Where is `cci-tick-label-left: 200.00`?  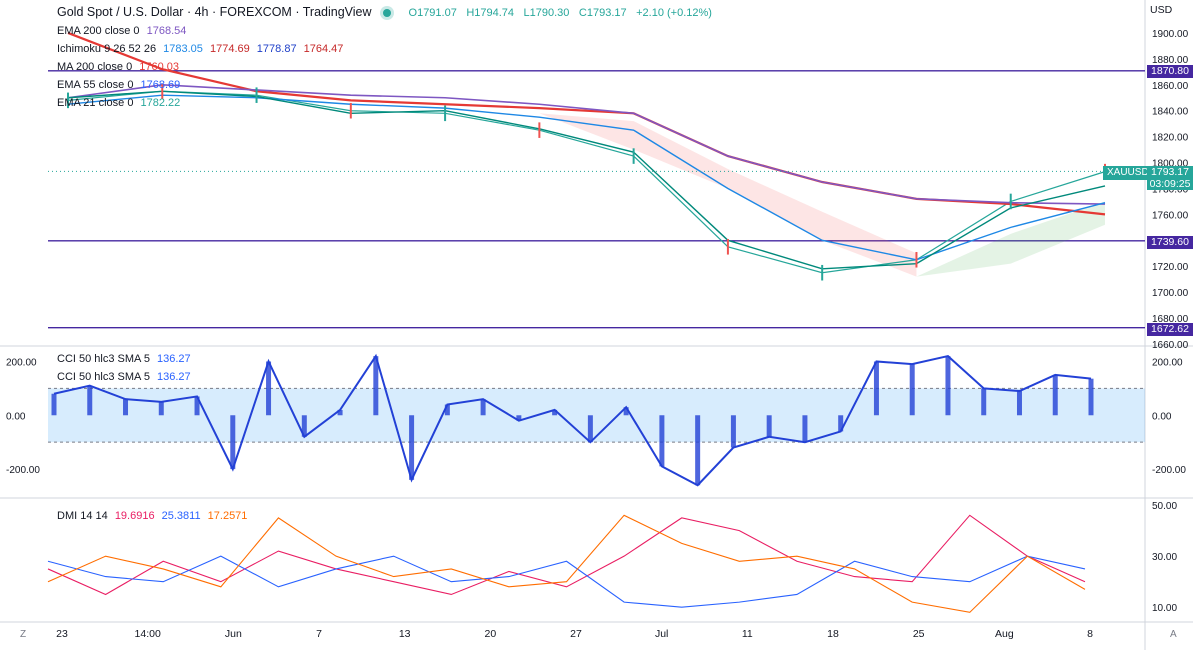 cci-tick-label-left: 200.00 is located at coordinates (21, 362).